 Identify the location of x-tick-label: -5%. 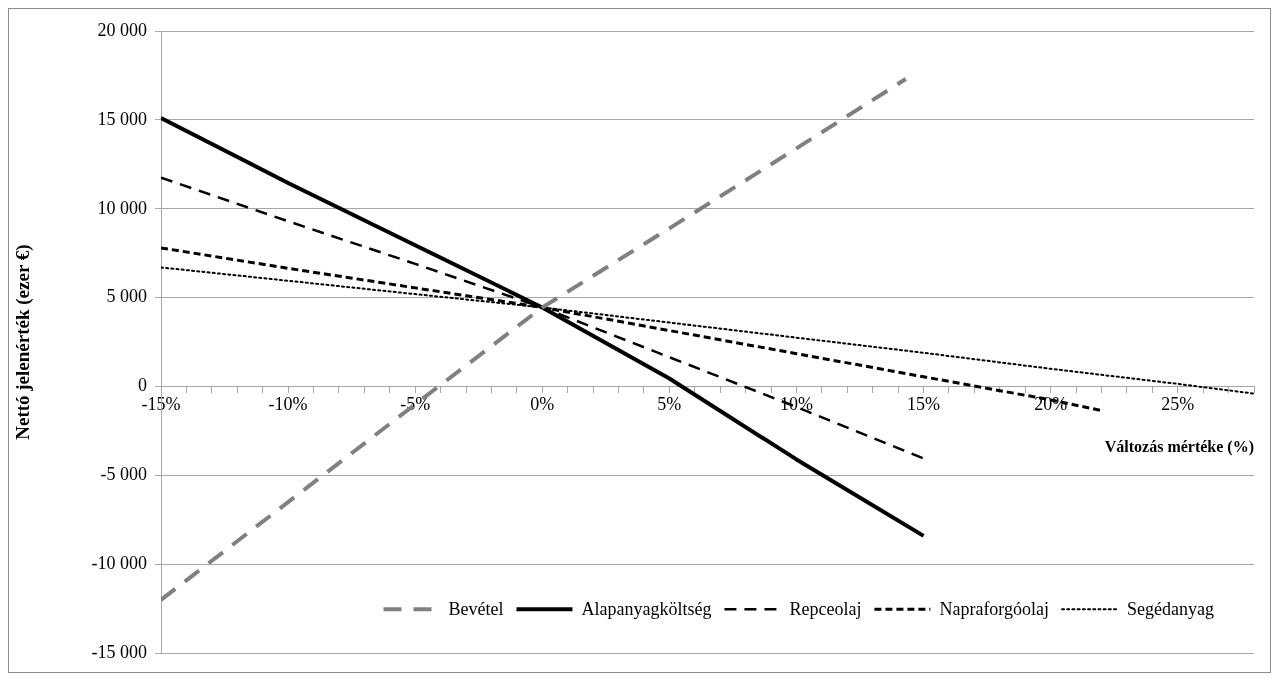
(415, 404).